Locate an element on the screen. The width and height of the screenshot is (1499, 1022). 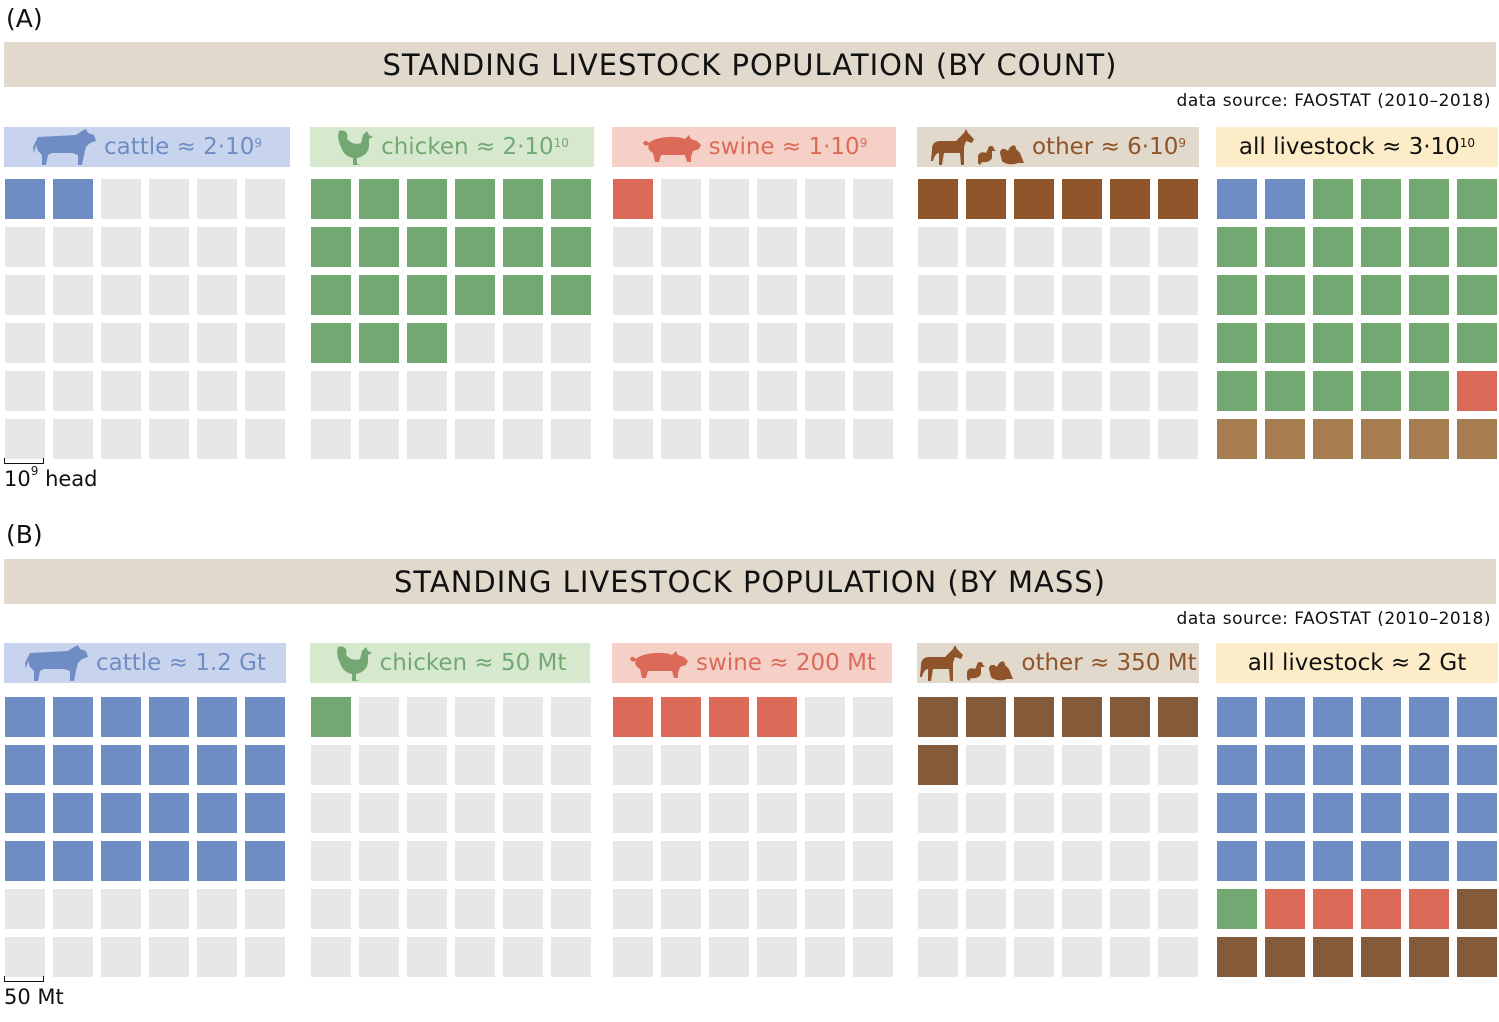
pig-icon is located at coordinates (659, 663).